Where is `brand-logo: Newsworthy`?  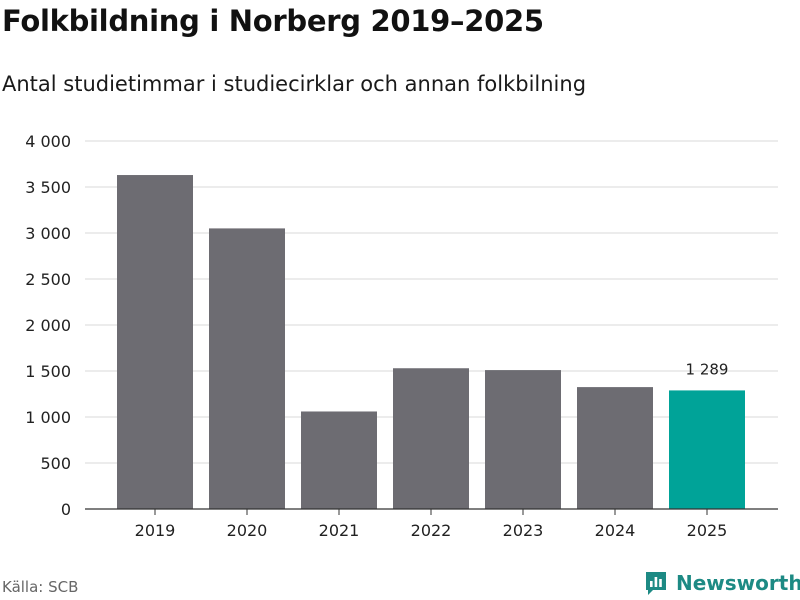
brand-logo: Newsworthy is located at coordinates (722, 583).